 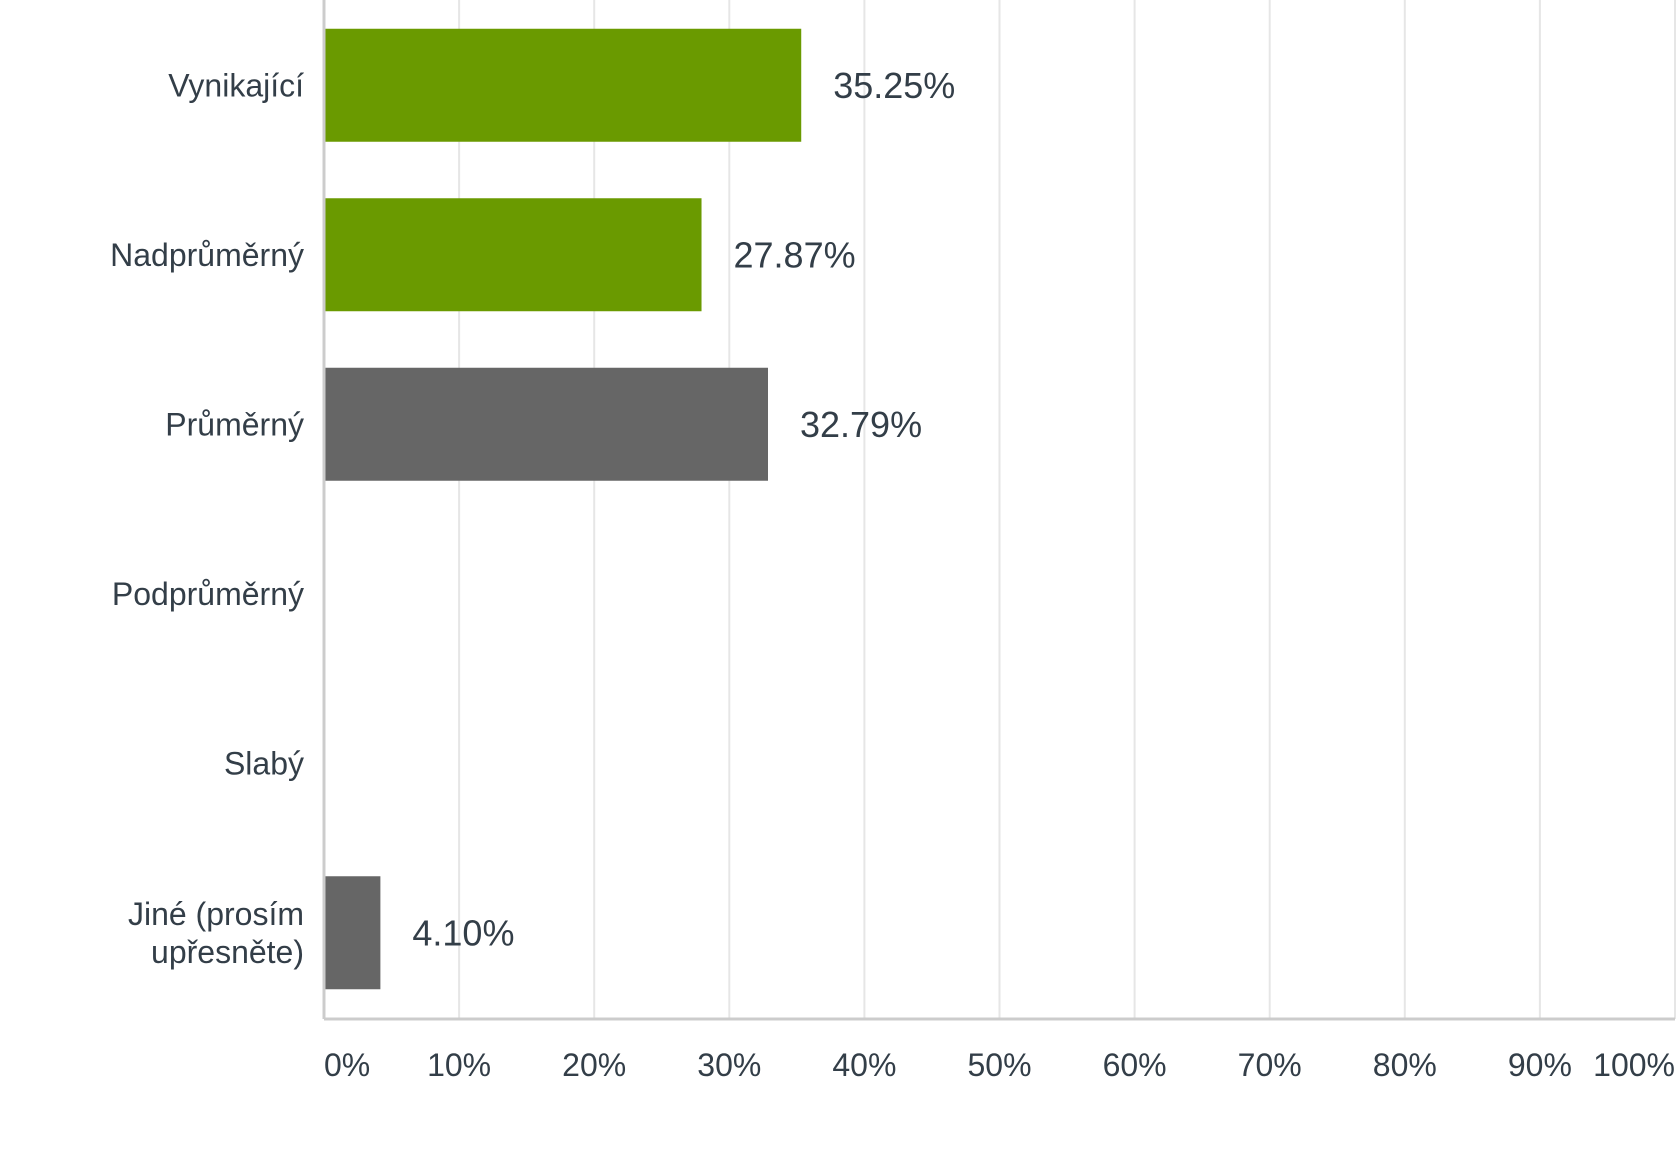 What do you see at coordinates (795, 254) in the screenshot?
I see `value-label: 27.87%` at bounding box center [795, 254].